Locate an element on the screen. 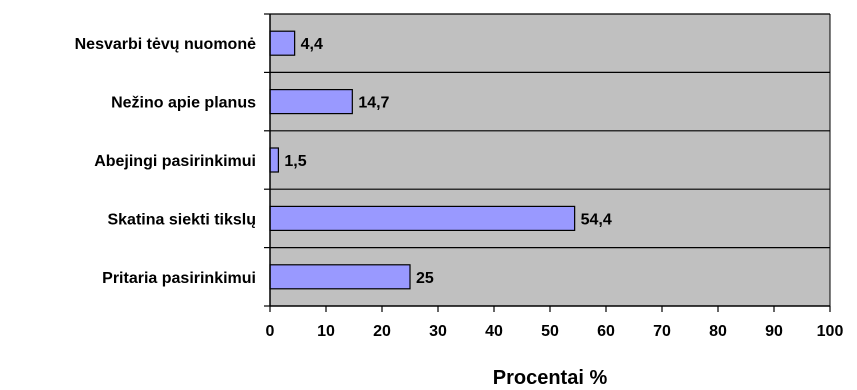  x-tick-label: 90 is located at coordinates (774, 331).